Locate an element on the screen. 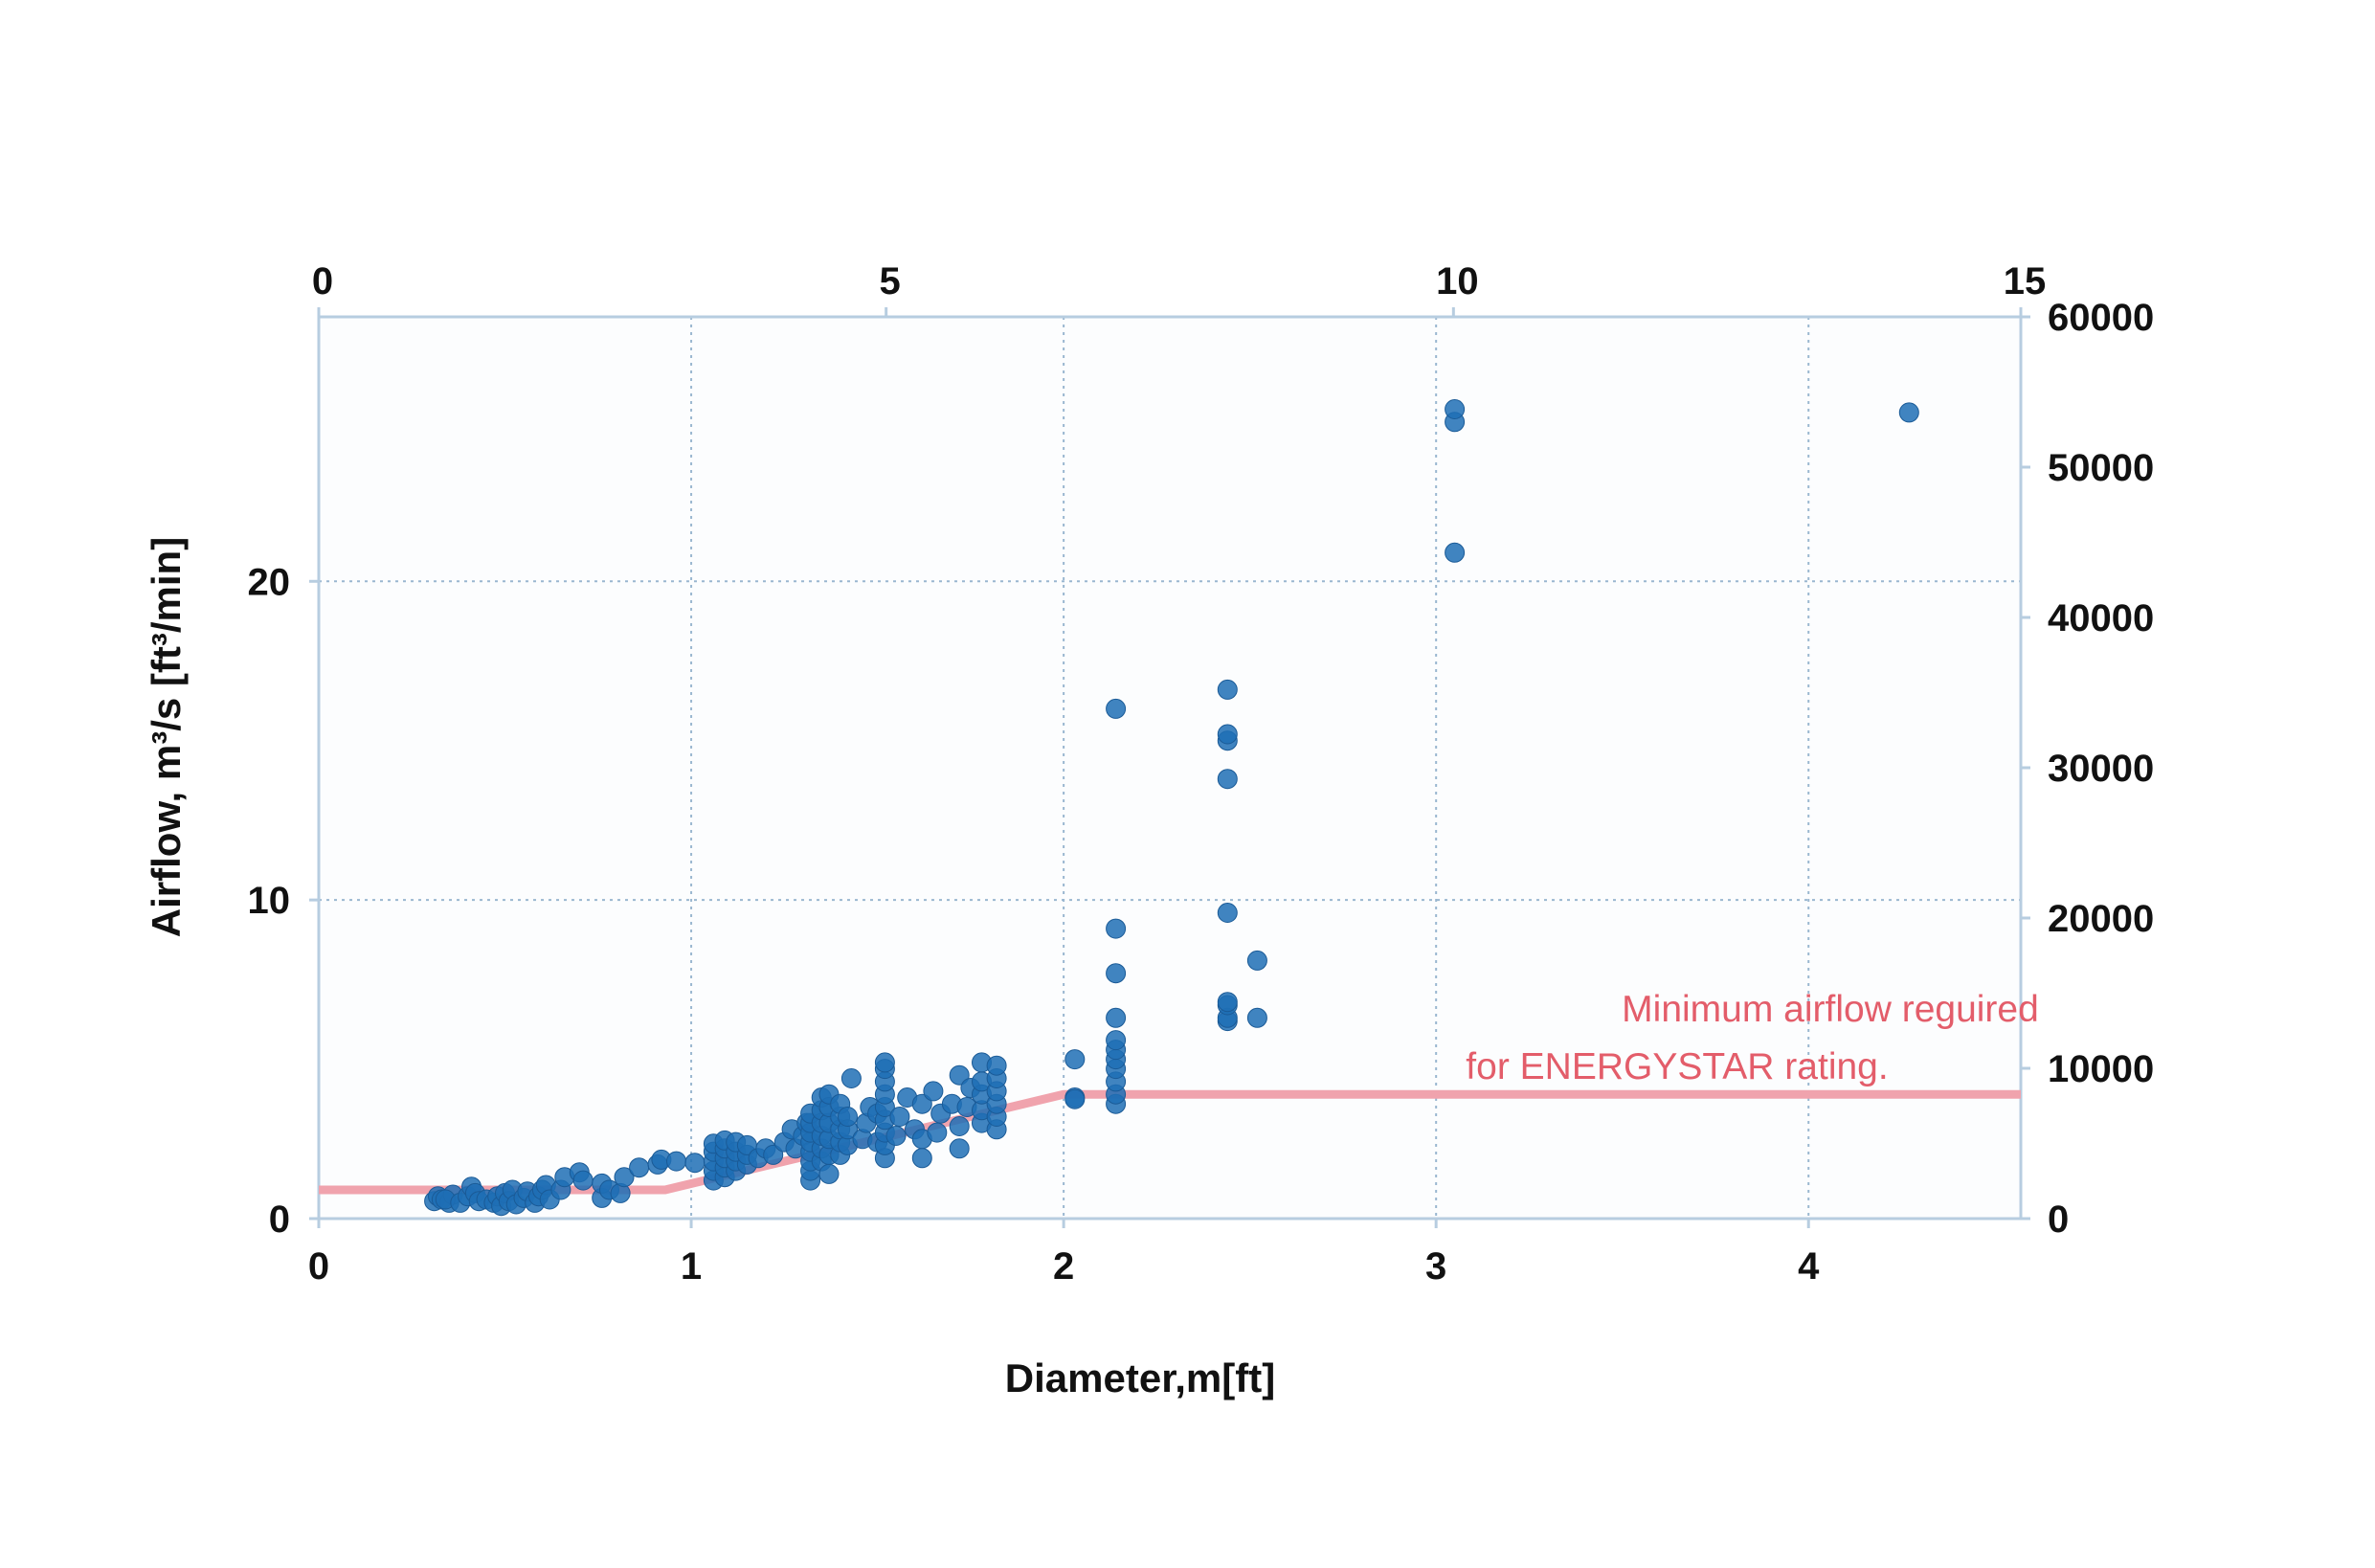  x-top-tick-label-15: 15 is located at coordinates (2025, 281).